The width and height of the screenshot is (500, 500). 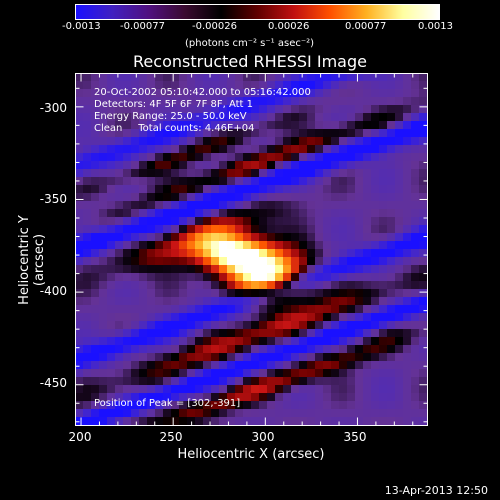 What do you see at coordinates (355, 437) in the screenshot?
I see `x-tick-label: 350` at bounding box center [355, 437].